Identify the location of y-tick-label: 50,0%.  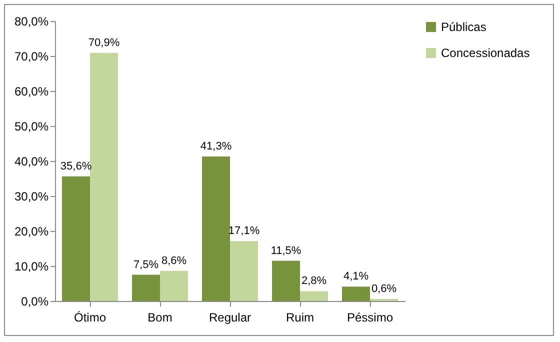
(31, 127).